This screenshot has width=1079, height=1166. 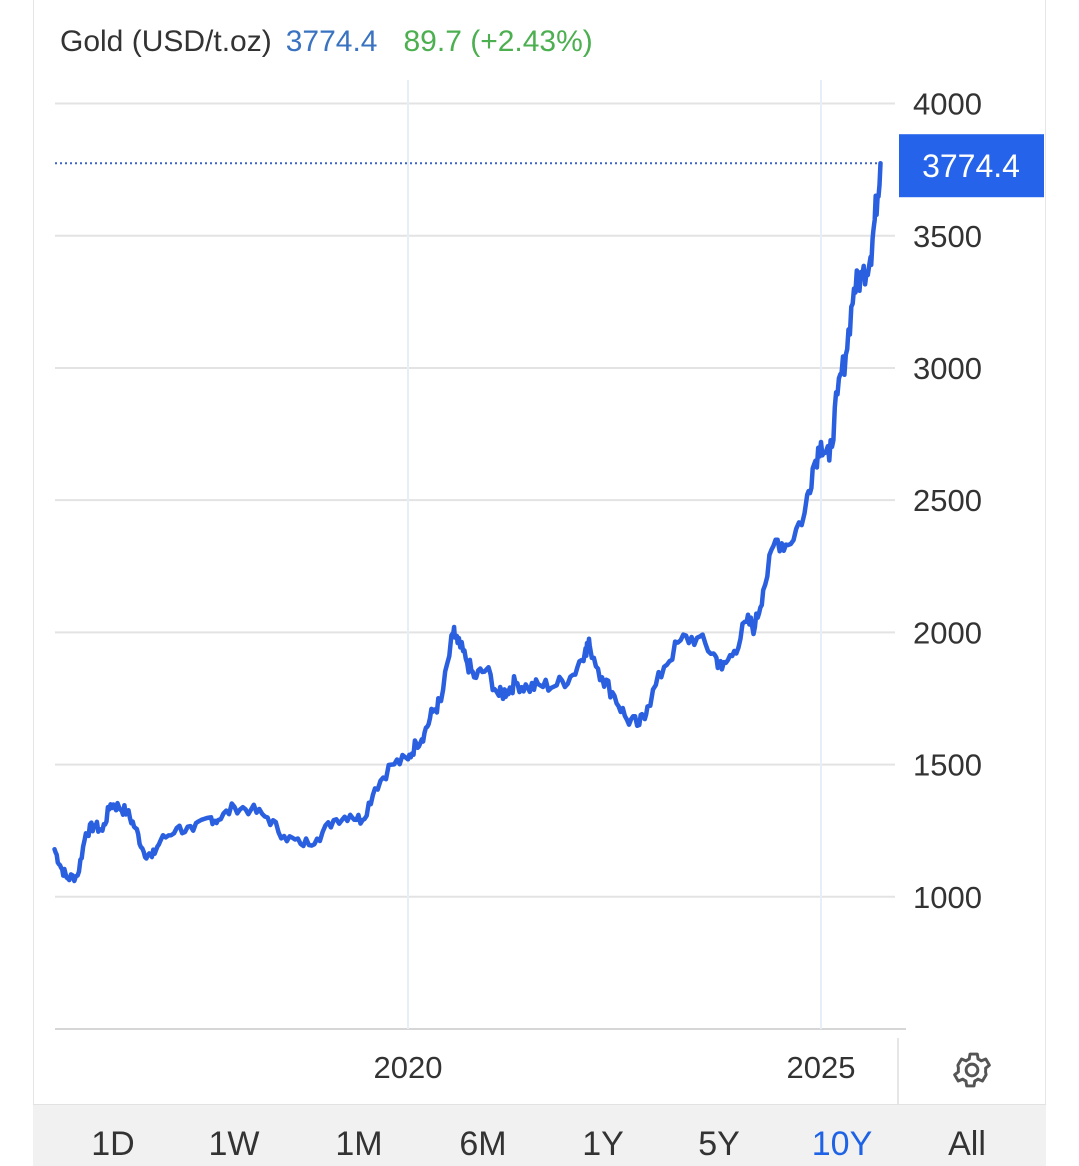 What do you see at coordinates (842, 1144) in the screenshot?
I see `range-button-10y: 10Y` at bounding box center [842, 1144].